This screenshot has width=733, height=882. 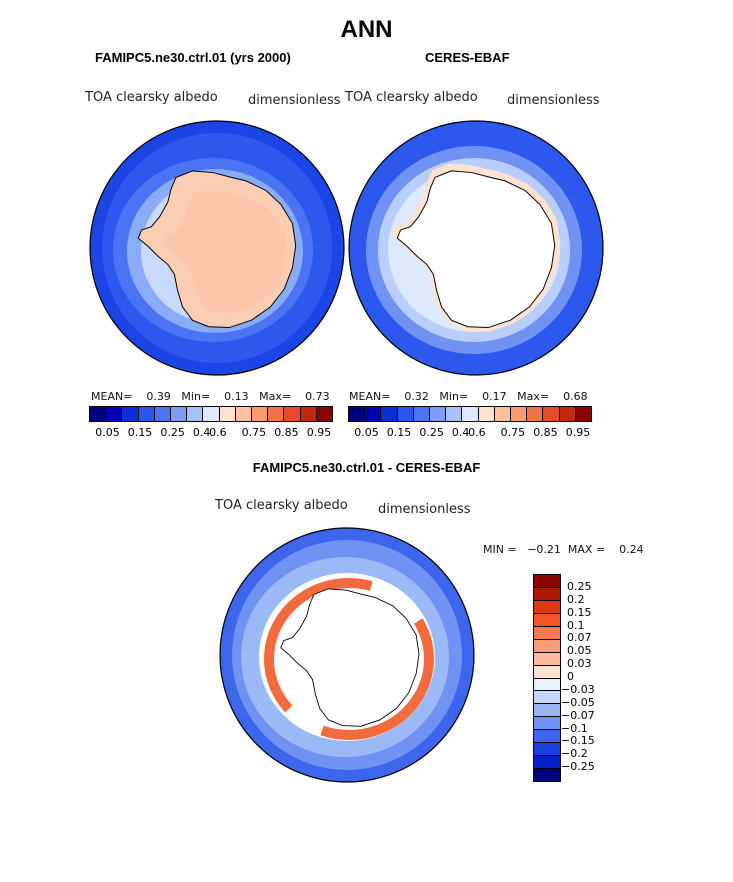 I want to click on diff-min-label: MIN =, so click(x=500, y=549).